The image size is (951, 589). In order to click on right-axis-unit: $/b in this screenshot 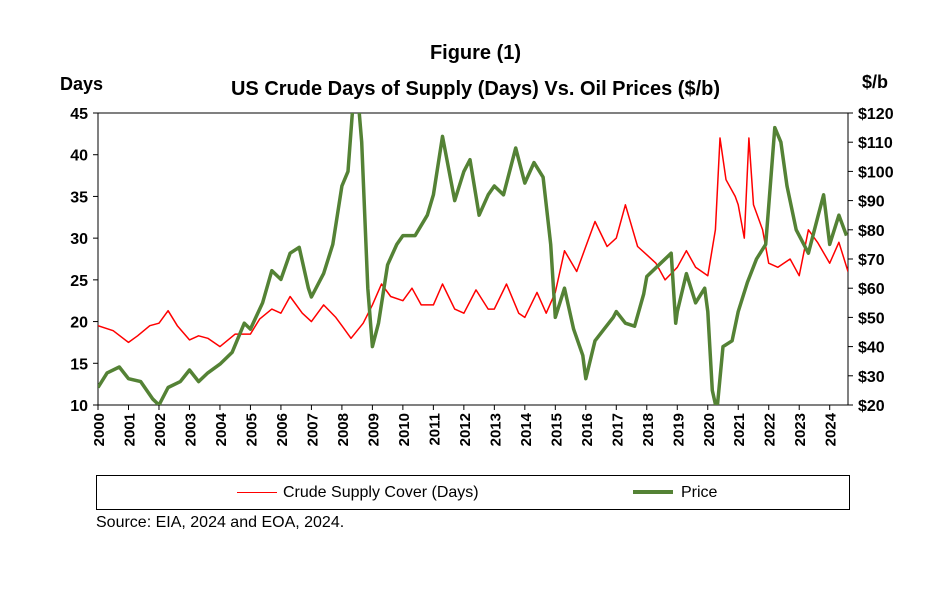, I will do `click(875, 82)`.